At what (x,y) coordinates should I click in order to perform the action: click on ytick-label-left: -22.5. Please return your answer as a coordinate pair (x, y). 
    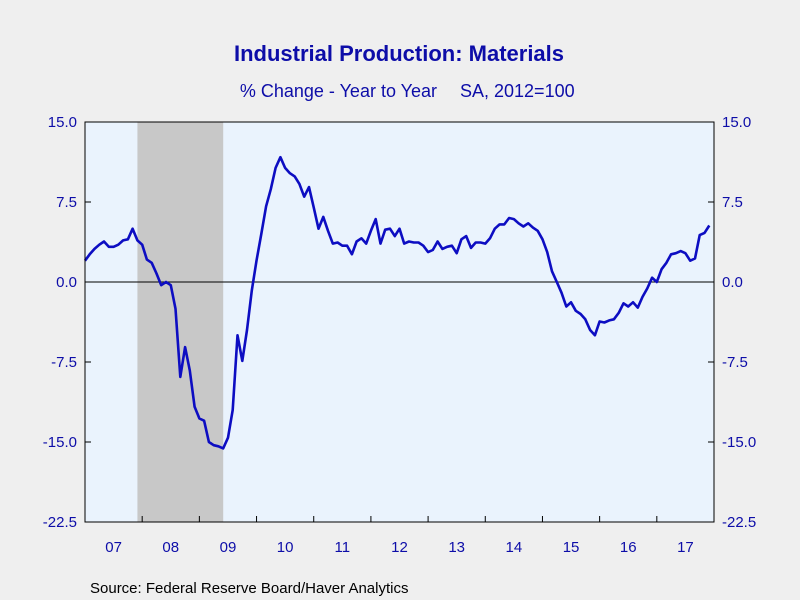
    Looking at the image, I should click on (60, 522).